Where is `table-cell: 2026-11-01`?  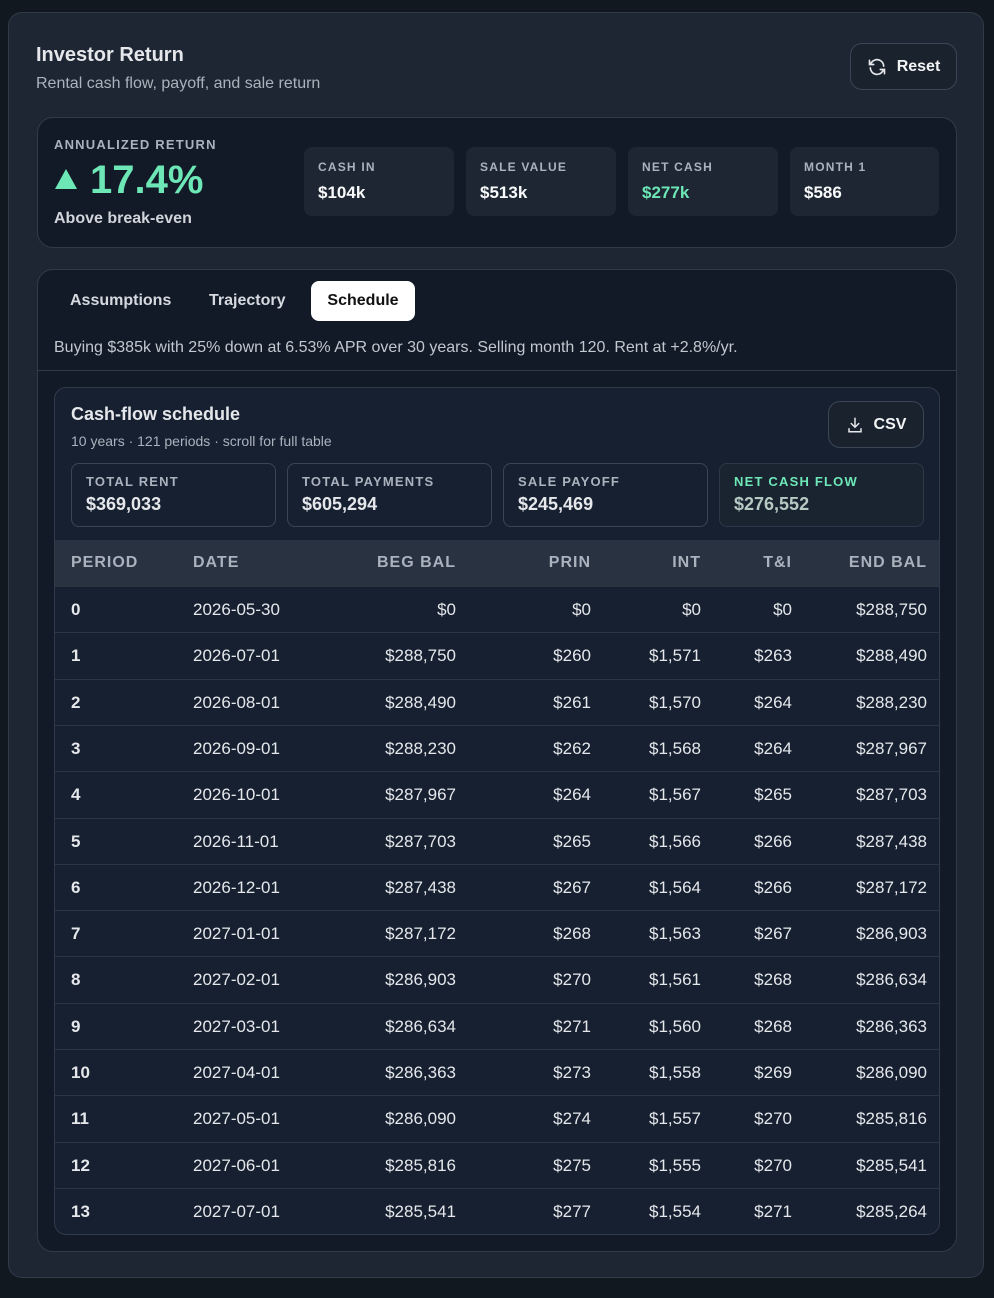
table-cell: 2026-11-01 is located at coordinates (236, 841).